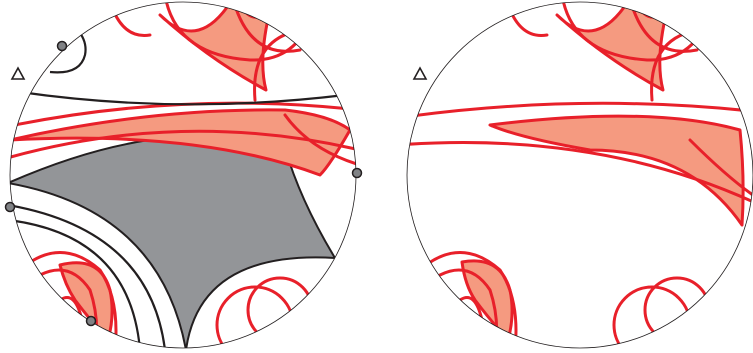 The height and width of the screenshot is (353, 753). What do you see at coordinates (319, 140) in the screenshot?
I see `band-arc-right` at bounding box center [319, 140].